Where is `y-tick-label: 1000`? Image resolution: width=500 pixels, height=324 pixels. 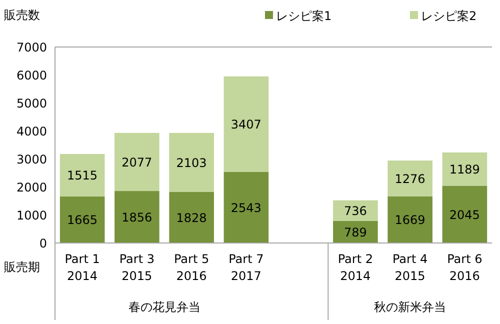 y-tick-label: 1000 is located at coordinates (31, 215).